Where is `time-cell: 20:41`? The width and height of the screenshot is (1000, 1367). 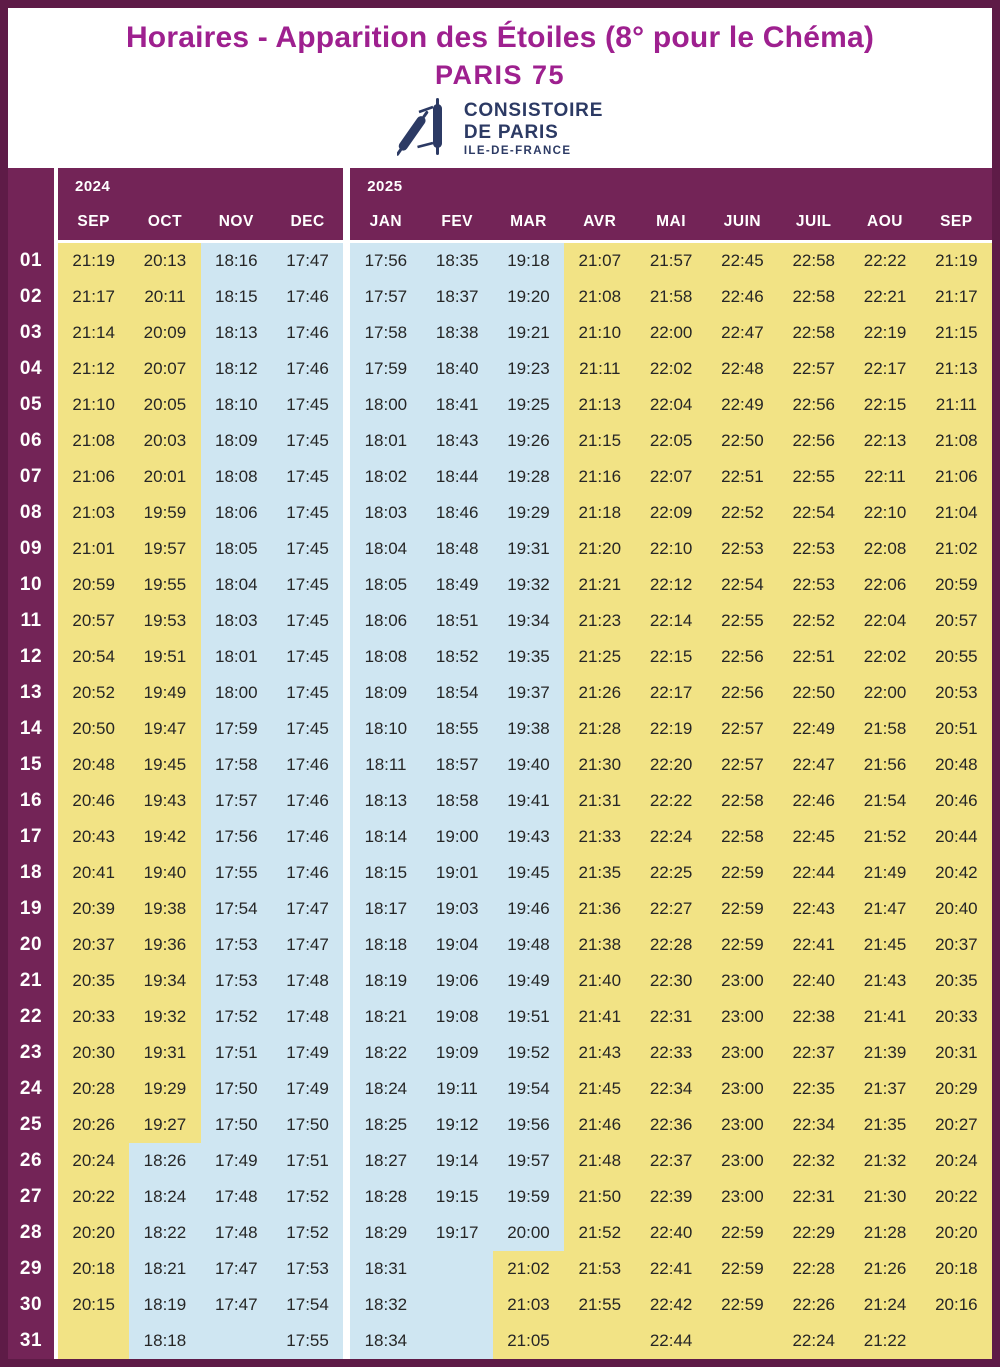
time-cell: 20:41 is located at coordinates (94, 873).